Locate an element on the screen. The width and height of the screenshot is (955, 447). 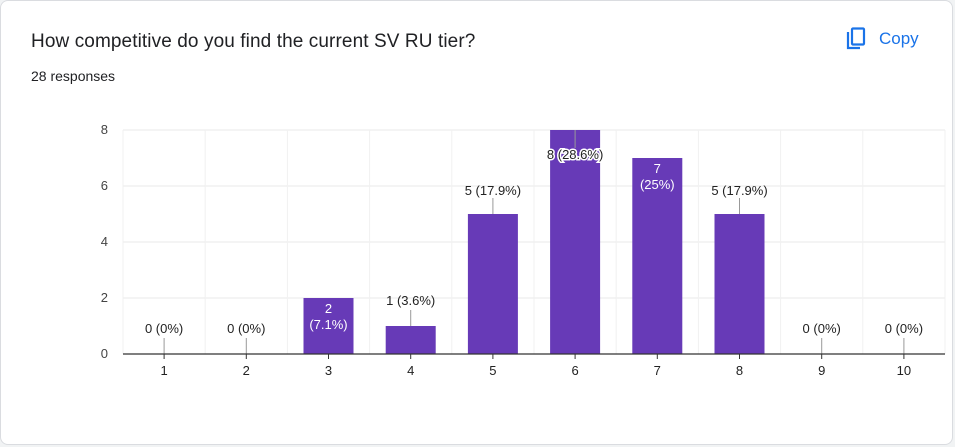
x-tick-label: 2 is located at coordinates (246, 370).